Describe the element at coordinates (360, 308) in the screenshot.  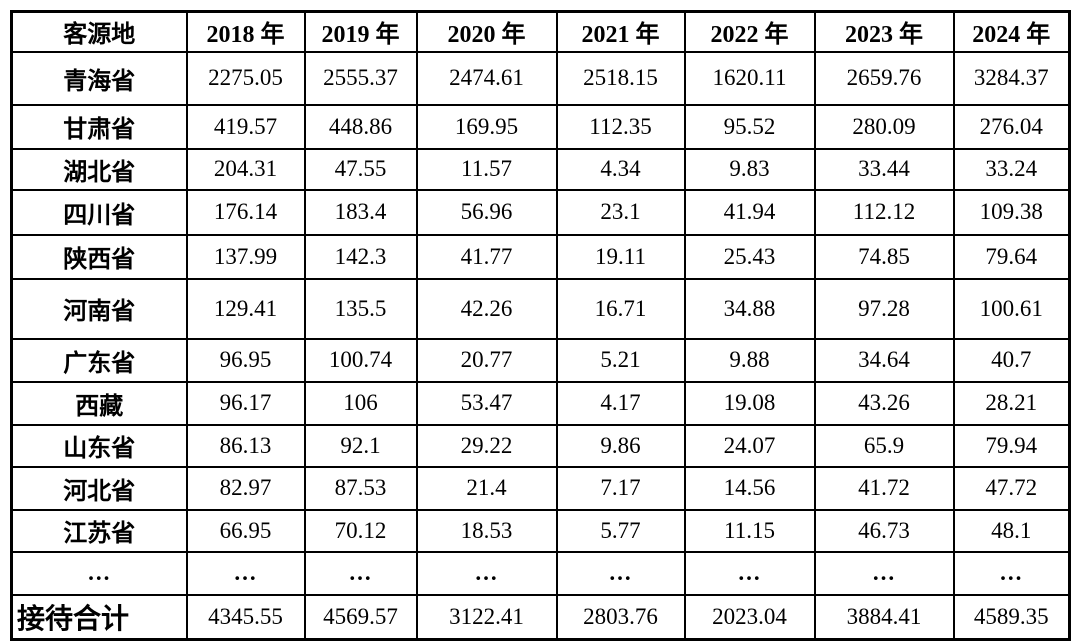
I see `table-cell: 135.5` at that location.